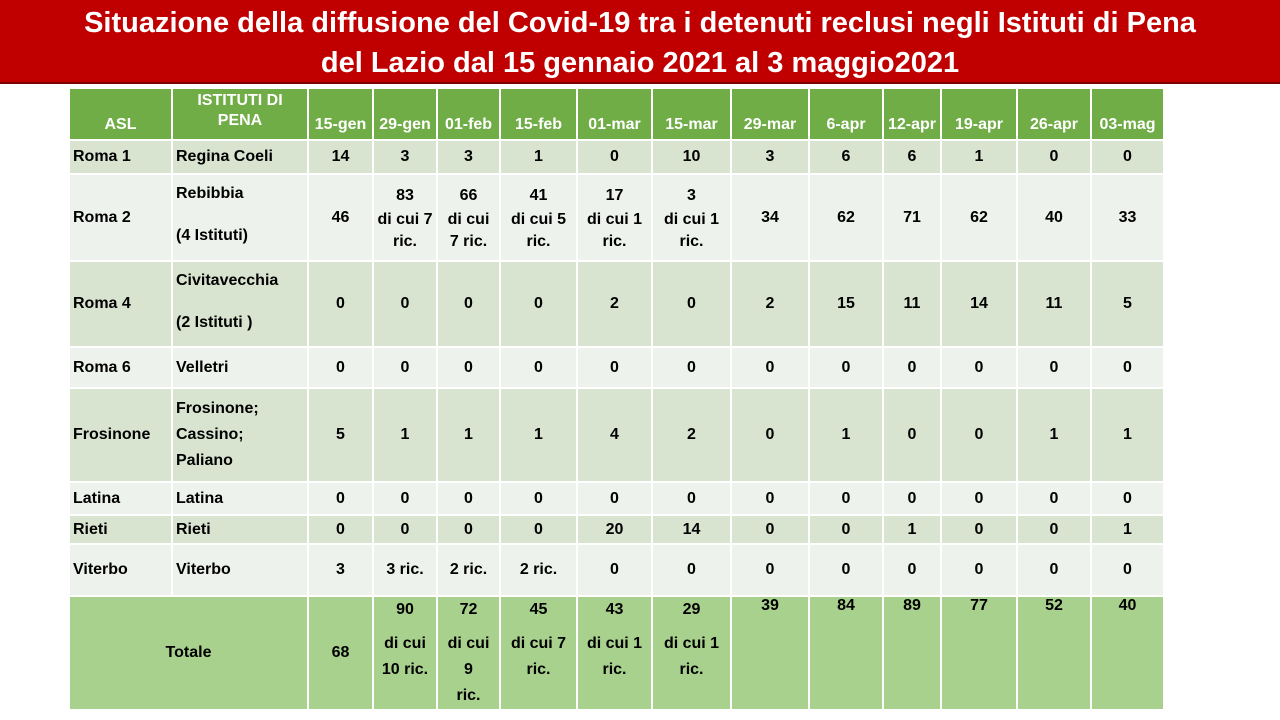 Image resolution: width=1280 pixels, height=720 pixels. Describe the element at coordinates (539, 115) in the screenshot. I see `header-date: 15-feb` at that location.